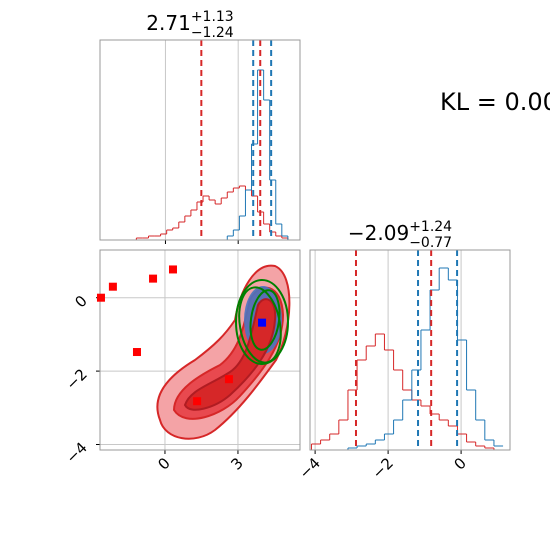  What do you see at coordinates (430, 227) in the screenshot?
I see `title-part: +1.24` at bounding box center [430, 227].